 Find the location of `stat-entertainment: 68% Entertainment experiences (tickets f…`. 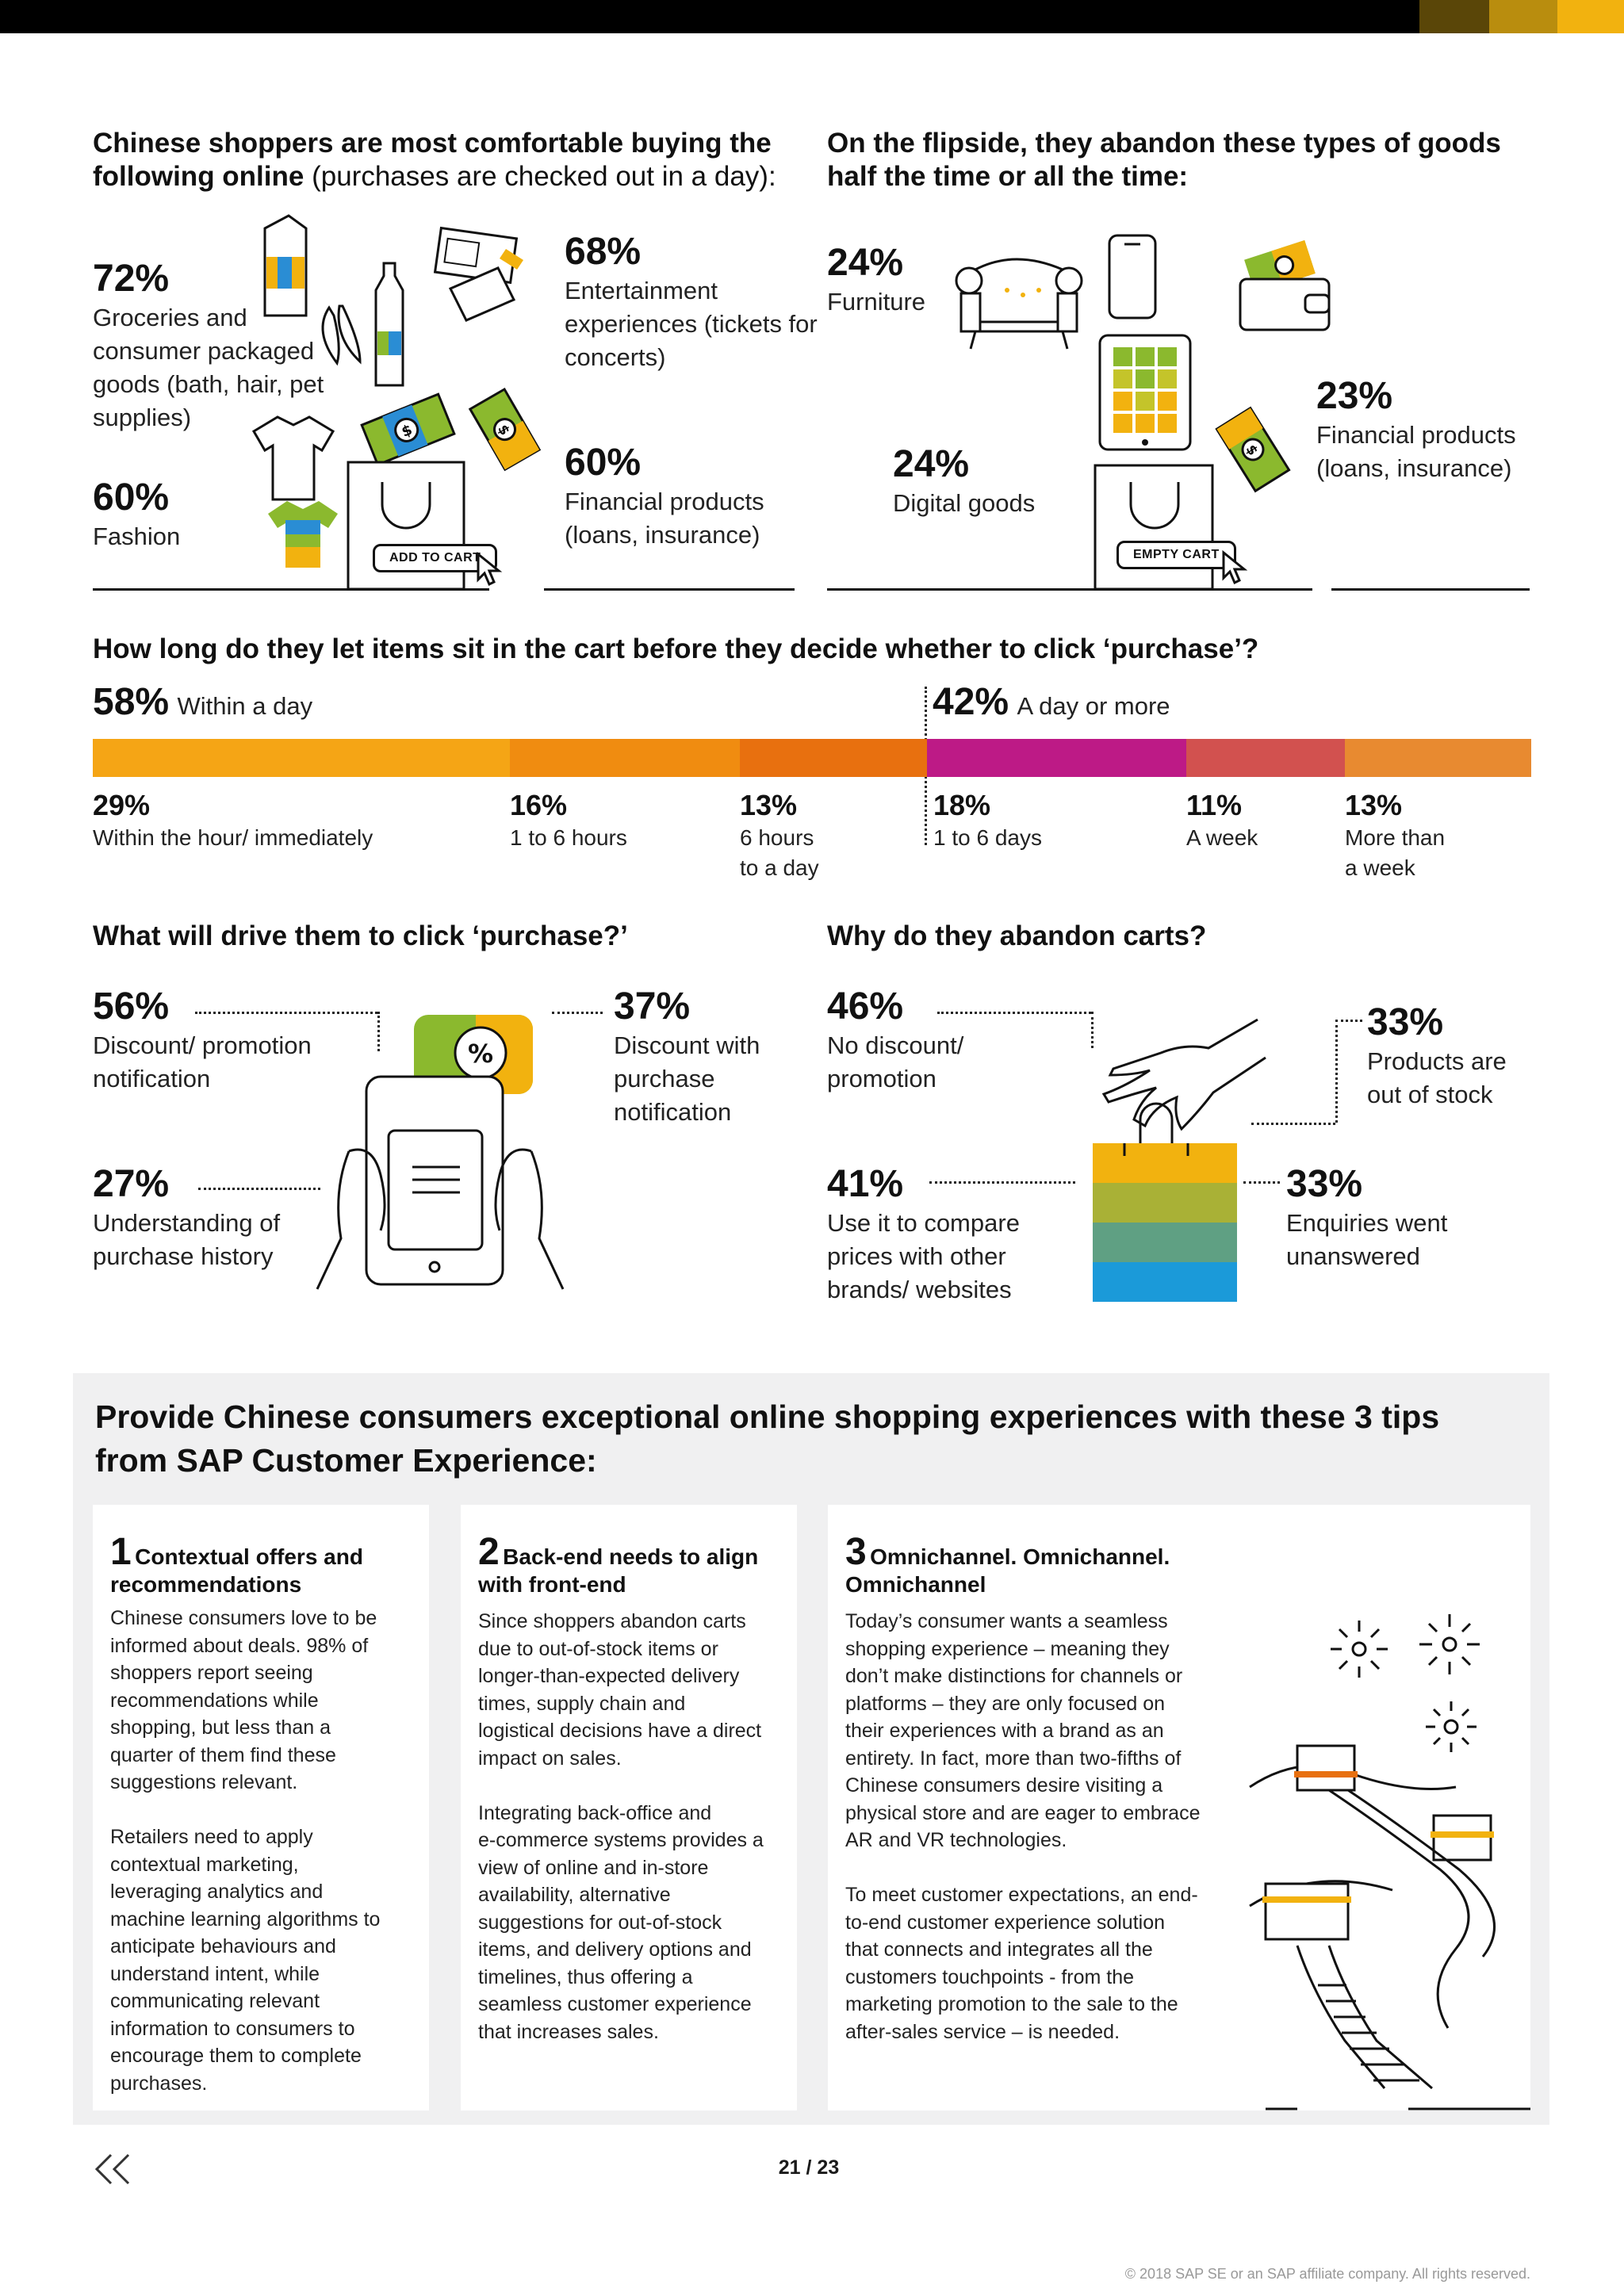

stat-entertainment: 68% Entertainment experiences (tickets f… is located at coordinates (691, 302).